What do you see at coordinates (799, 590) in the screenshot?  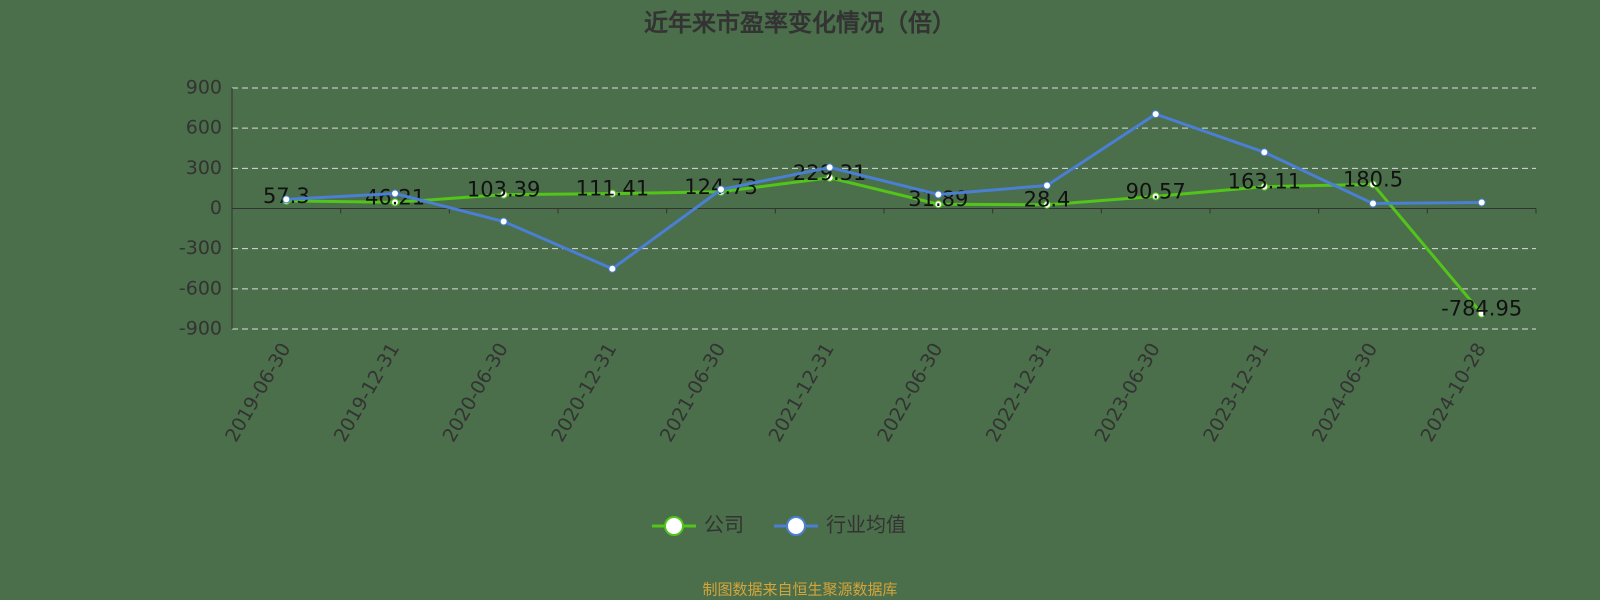 I see `source-note: 制图数据来自恒生聚源数据库` at bounding box center [799, 590].